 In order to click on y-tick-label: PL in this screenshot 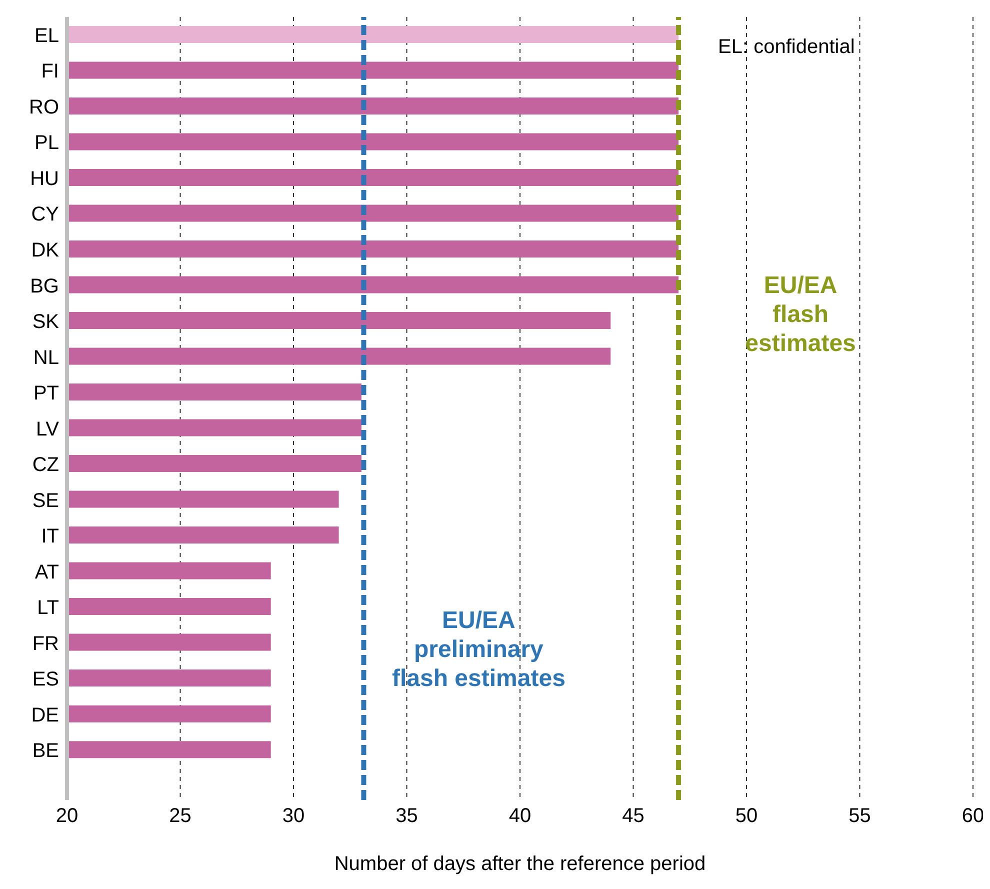, I will do `click(46, 143)`.